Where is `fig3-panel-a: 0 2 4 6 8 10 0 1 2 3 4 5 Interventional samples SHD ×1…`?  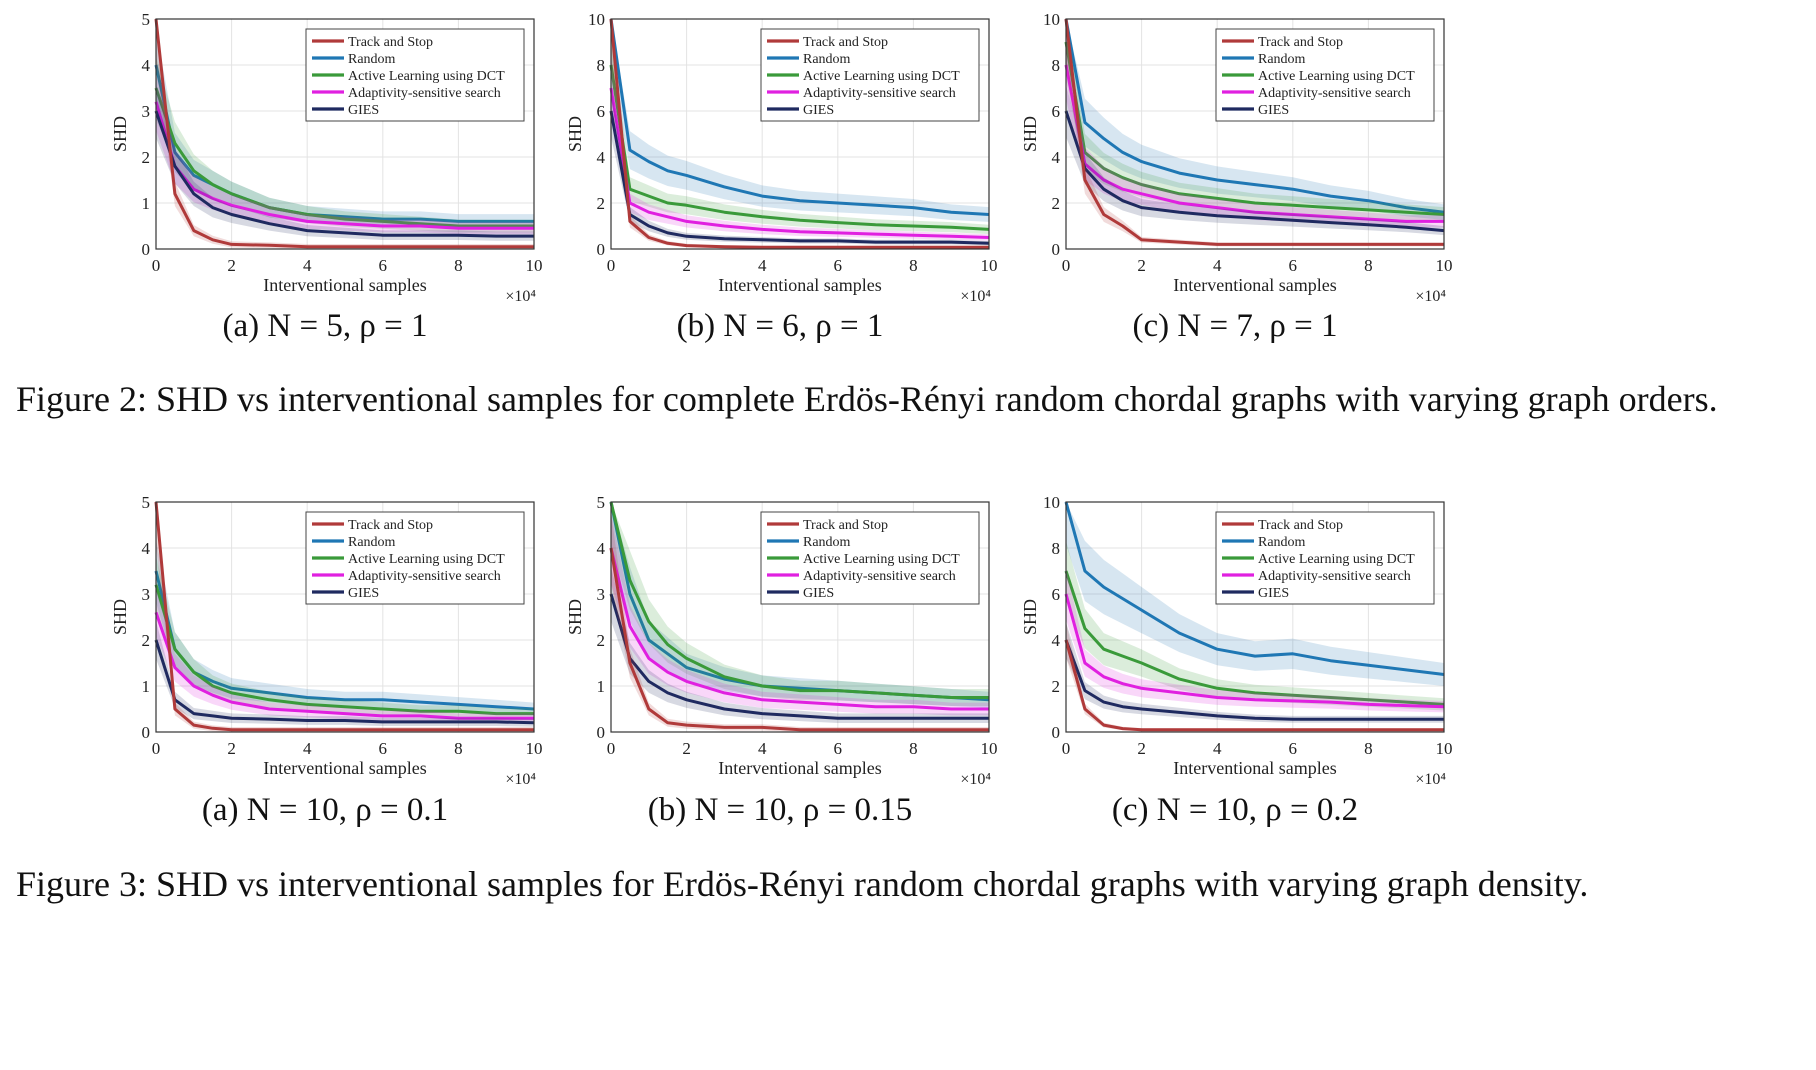 fig3-panel-a: 0 2 4 6 8 10 0 1 2 3 4 5 Interventional samples SHD ×1… is located at coordinates (375, 638).